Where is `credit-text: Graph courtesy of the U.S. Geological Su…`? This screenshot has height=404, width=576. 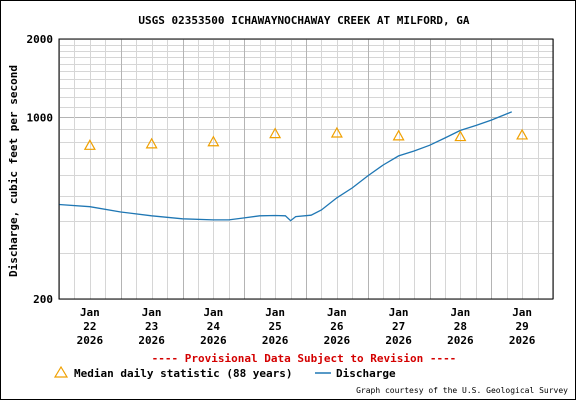 credit-text: Graph courtesy of the U.S. Geological Su… is located at coordinates (462, 390).